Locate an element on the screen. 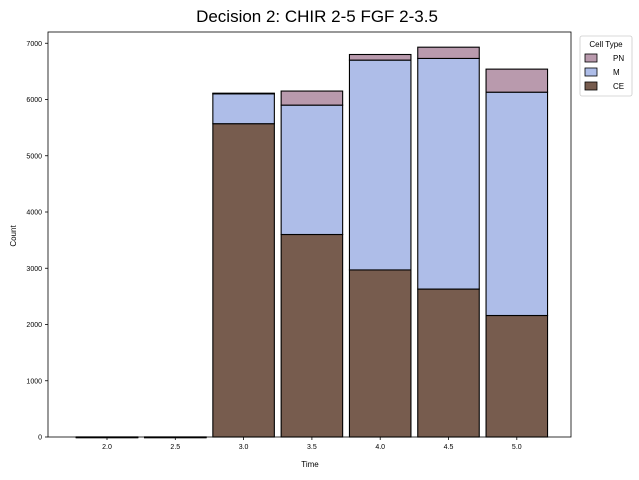 The image size is (639, 480). bar-pn-4.5 is located at coordinates (448, 52).